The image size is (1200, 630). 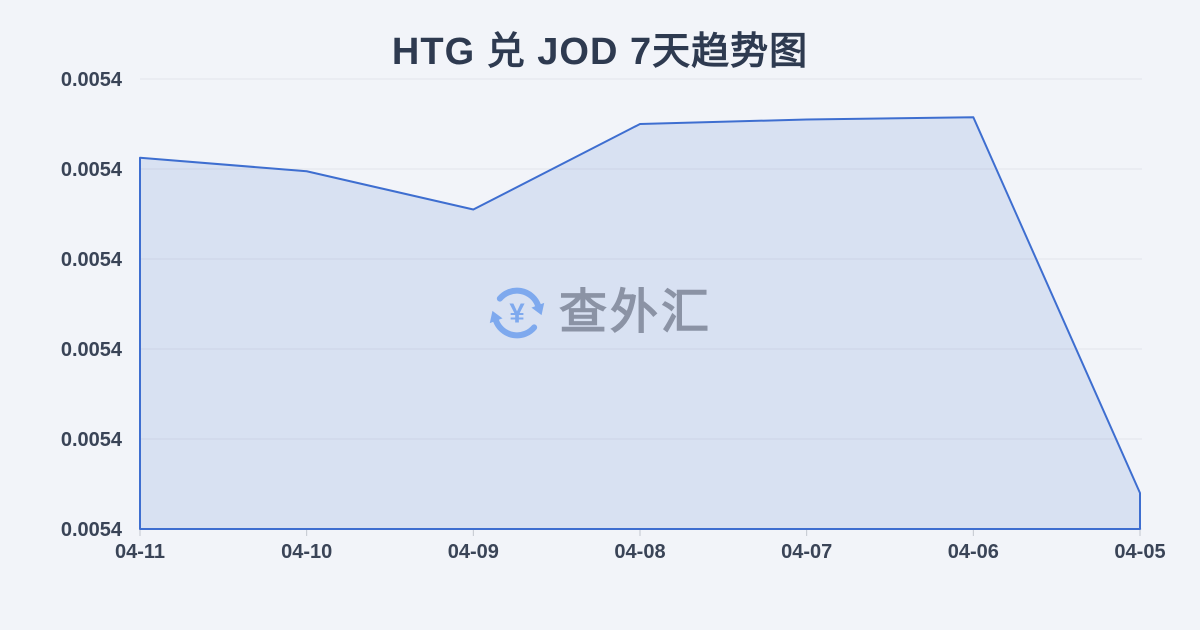 What do you see at coordinates (473, 552) in the screenshot?
I see `x-axis-label: 04-09` at bounding box center [473, 552].